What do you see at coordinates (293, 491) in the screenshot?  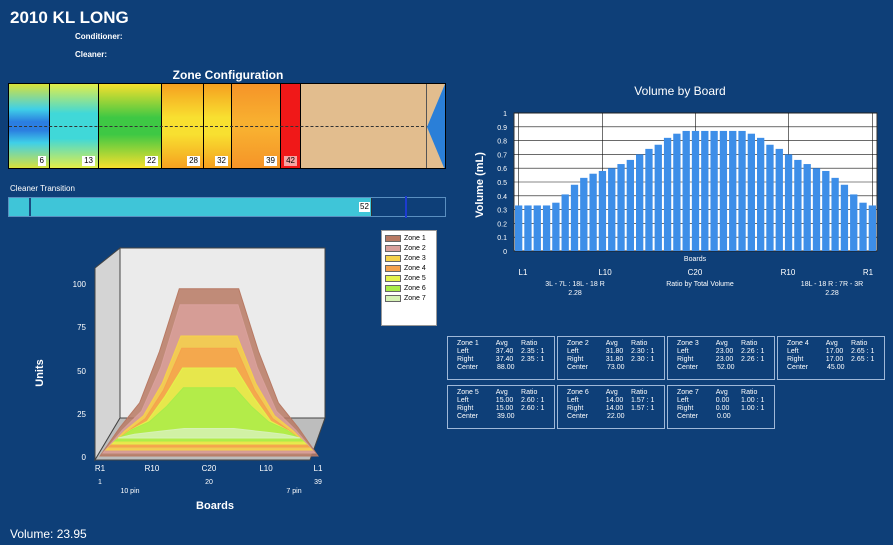 I see `x-tick-num: 7 pin` at bounding box center [293, 491].